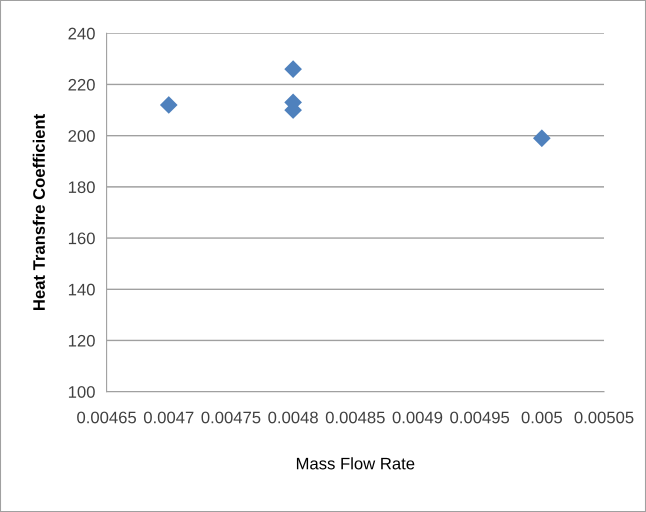 This screenshot has height=512, width=646. I want to click on y-tick-label: 140, so click(81, 290).